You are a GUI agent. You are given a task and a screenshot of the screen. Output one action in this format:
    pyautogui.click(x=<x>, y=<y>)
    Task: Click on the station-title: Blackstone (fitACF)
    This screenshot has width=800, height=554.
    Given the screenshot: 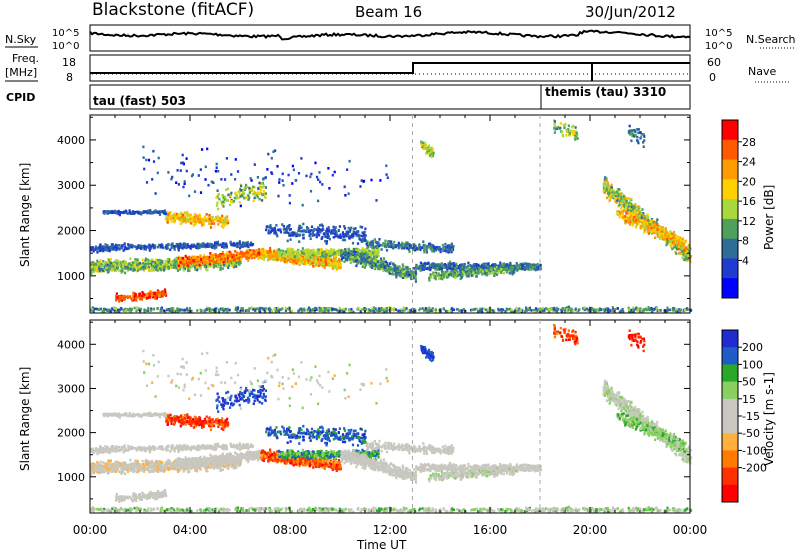 What is the action you would take?
    pyautogui.click(x=173, y=10)
    